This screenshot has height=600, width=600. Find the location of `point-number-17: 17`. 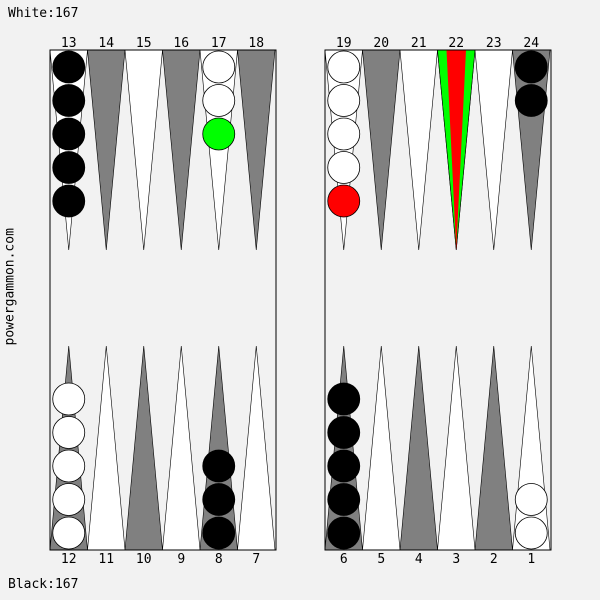

point-number-17: 17 is located at coordinates (219, 43).